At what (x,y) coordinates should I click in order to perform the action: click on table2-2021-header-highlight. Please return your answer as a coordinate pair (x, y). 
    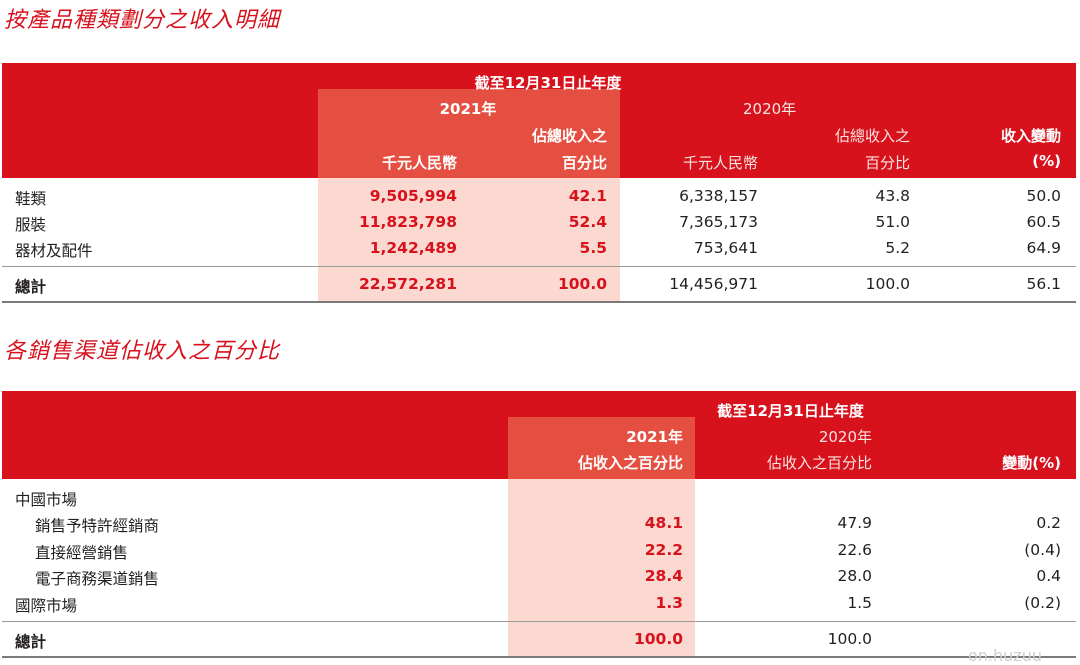
    Looking at the image, I should click on (601, 448).